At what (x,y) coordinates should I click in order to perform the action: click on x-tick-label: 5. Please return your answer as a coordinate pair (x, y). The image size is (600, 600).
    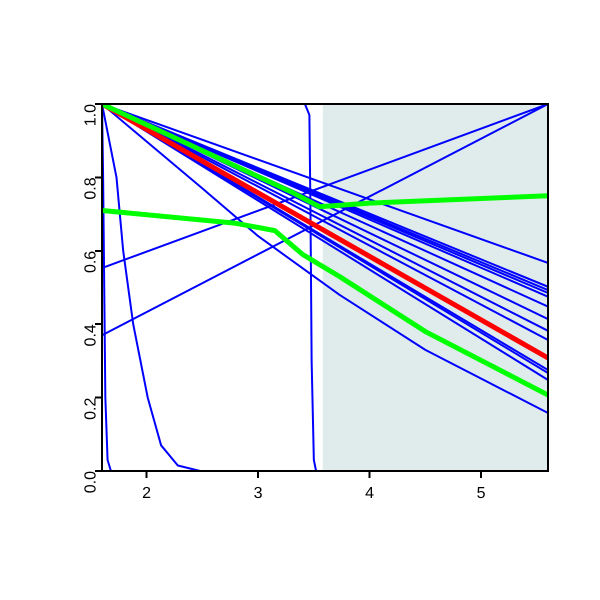
    Looking at the image, I should click on (481, 493).